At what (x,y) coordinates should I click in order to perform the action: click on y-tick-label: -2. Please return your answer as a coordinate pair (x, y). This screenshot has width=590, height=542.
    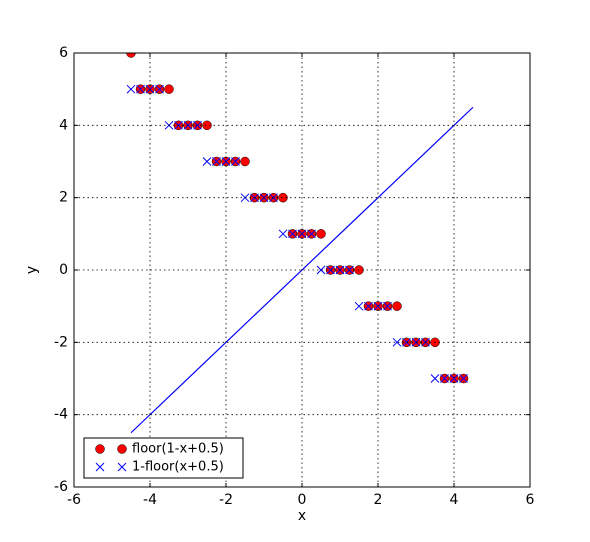
    Looking at the image, I should click on (61, 342).